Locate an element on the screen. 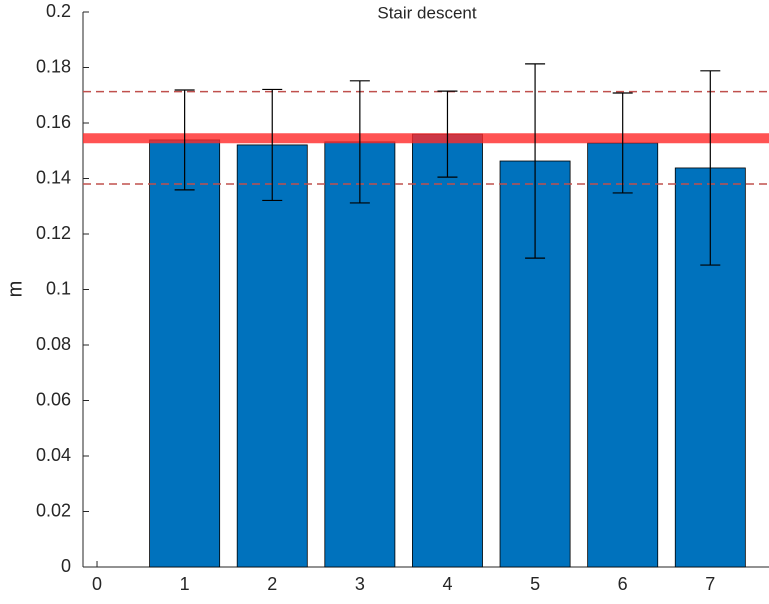 This screenshot has height=604, width=769. chart-title: Stair descent is located at coordinates (426, 12).